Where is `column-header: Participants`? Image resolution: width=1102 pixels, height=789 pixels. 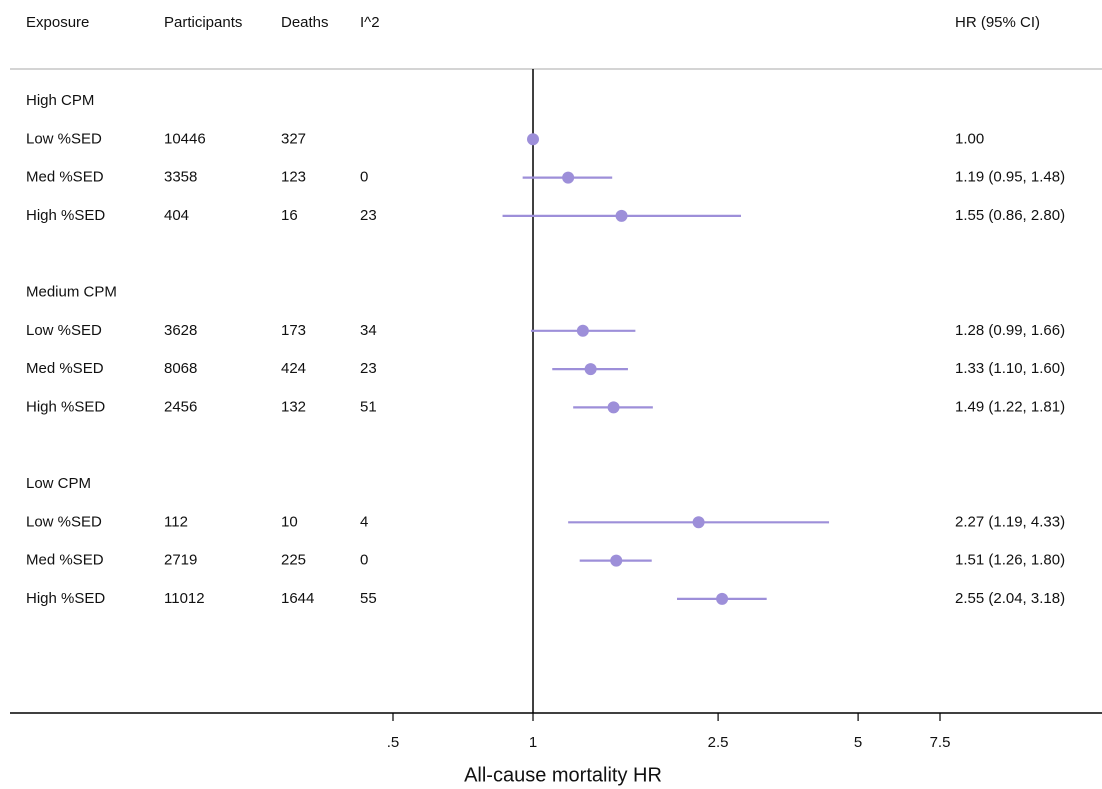
column-header: Participants is located at coordinates (203, 22).